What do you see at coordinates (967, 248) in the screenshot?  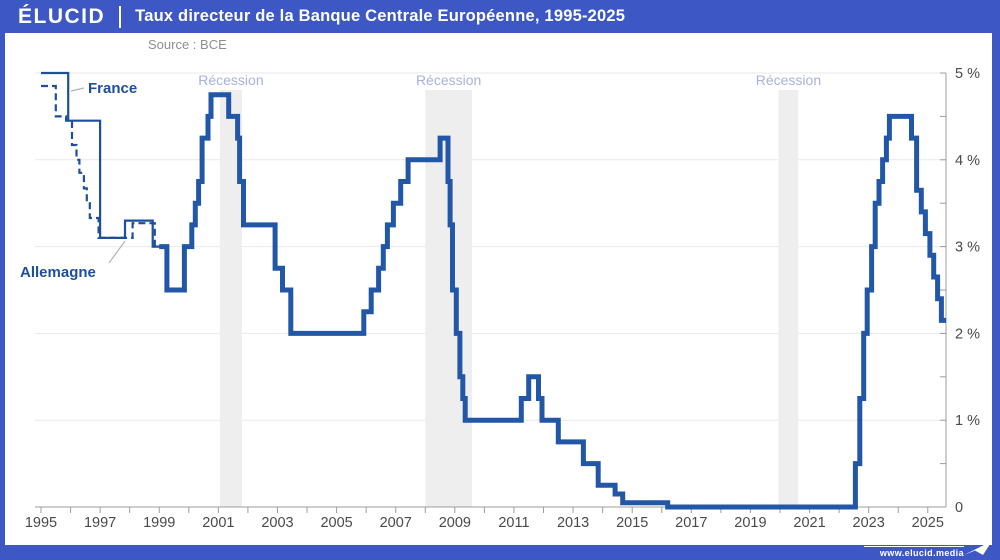 I see `y-axis-tick-label: 3 %` at bounding box center [967, 248].